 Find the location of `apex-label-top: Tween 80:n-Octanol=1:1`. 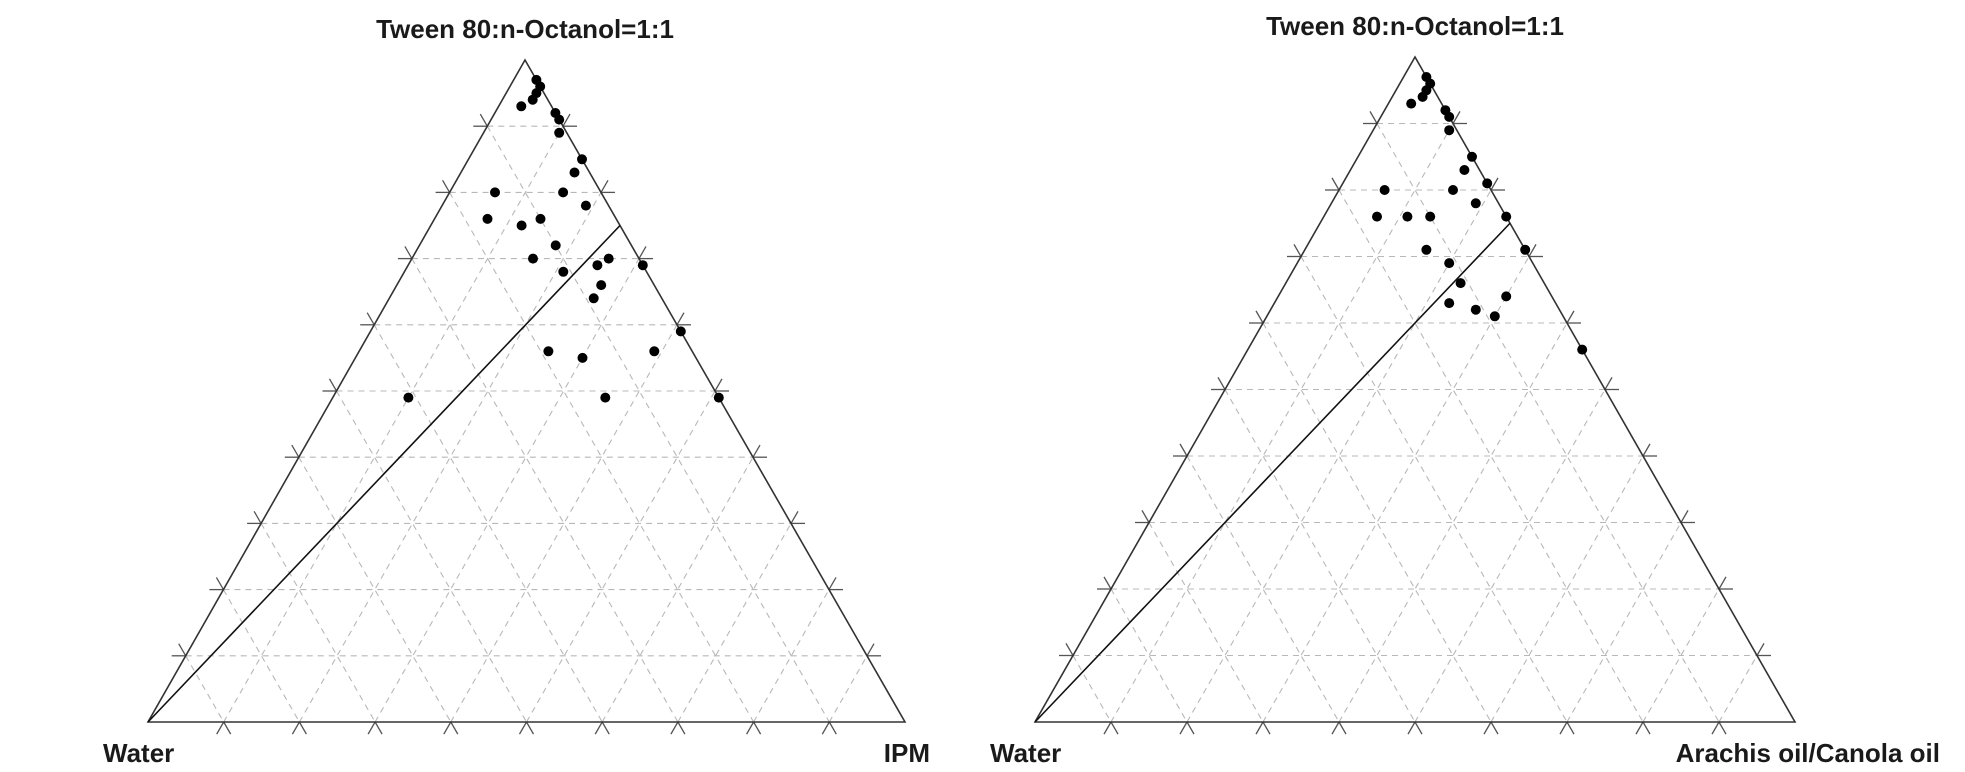

apex-label-top: Tween 80:n-Octanol=1:1 is located at coordinates (525, 29).